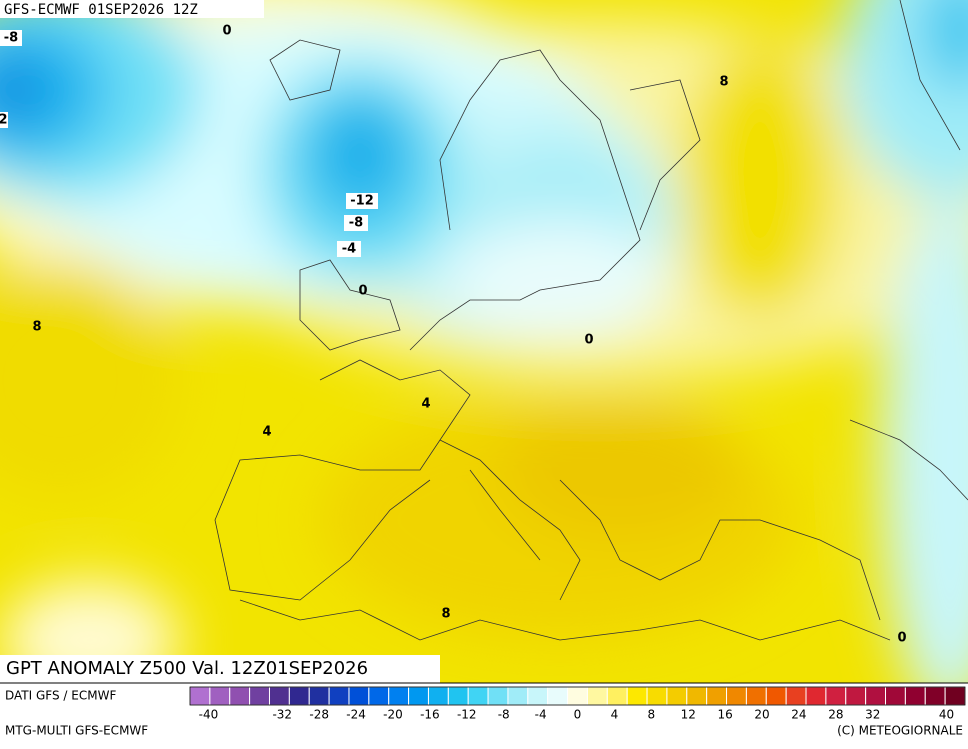 This screenshot has width=968, height=749. What do you see at coordinates (430, 715) in the screenshot?
I see `colorbar-tick-label: -16` at bounding box center [430, 715].